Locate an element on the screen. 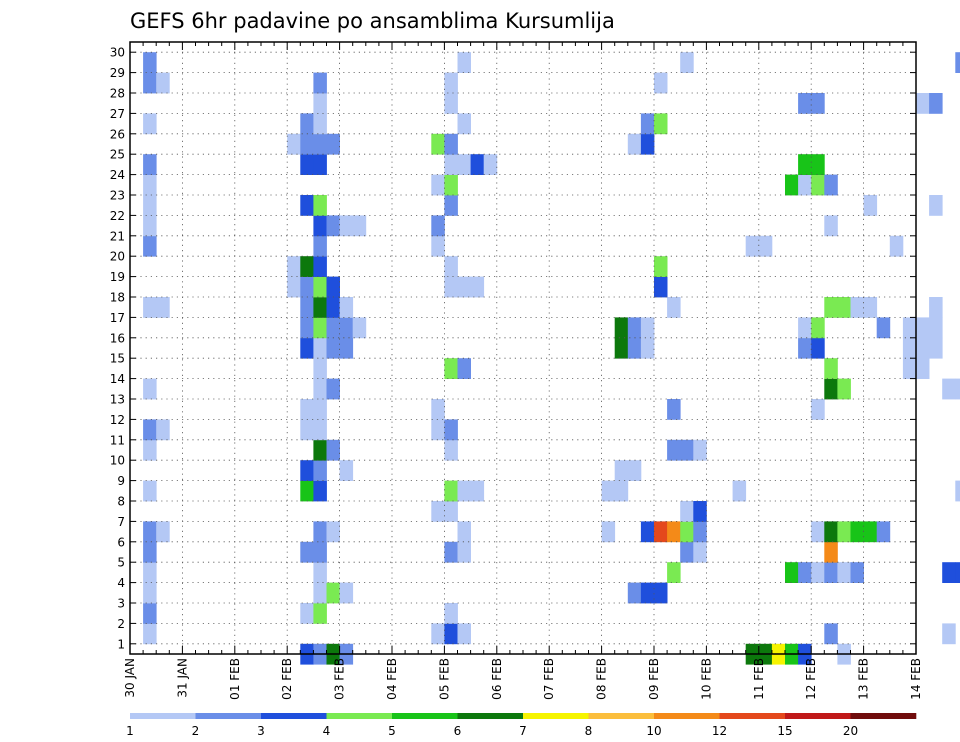 This screenshot has width=960, height=742. y-tick-label: 30 is located at coordinates (117, 53).